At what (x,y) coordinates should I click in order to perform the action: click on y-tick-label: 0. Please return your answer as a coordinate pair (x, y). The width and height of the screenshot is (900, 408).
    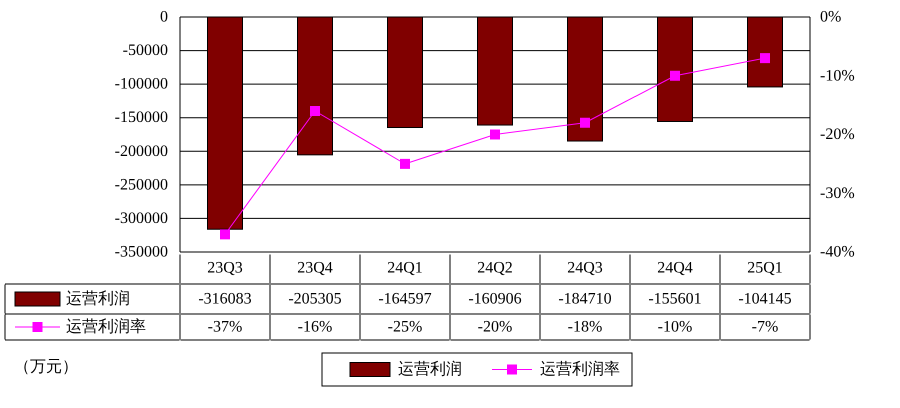
    Looking at the image, I should click on (164, 17).